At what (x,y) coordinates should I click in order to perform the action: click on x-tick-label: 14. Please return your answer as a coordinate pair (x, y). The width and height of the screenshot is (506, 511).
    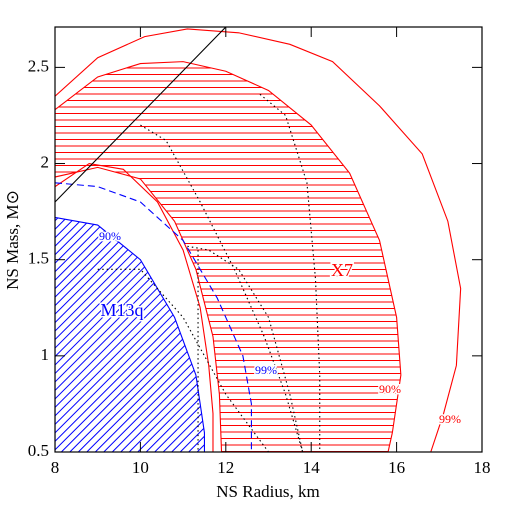
    Looking at the image, I should click on (312, 467).